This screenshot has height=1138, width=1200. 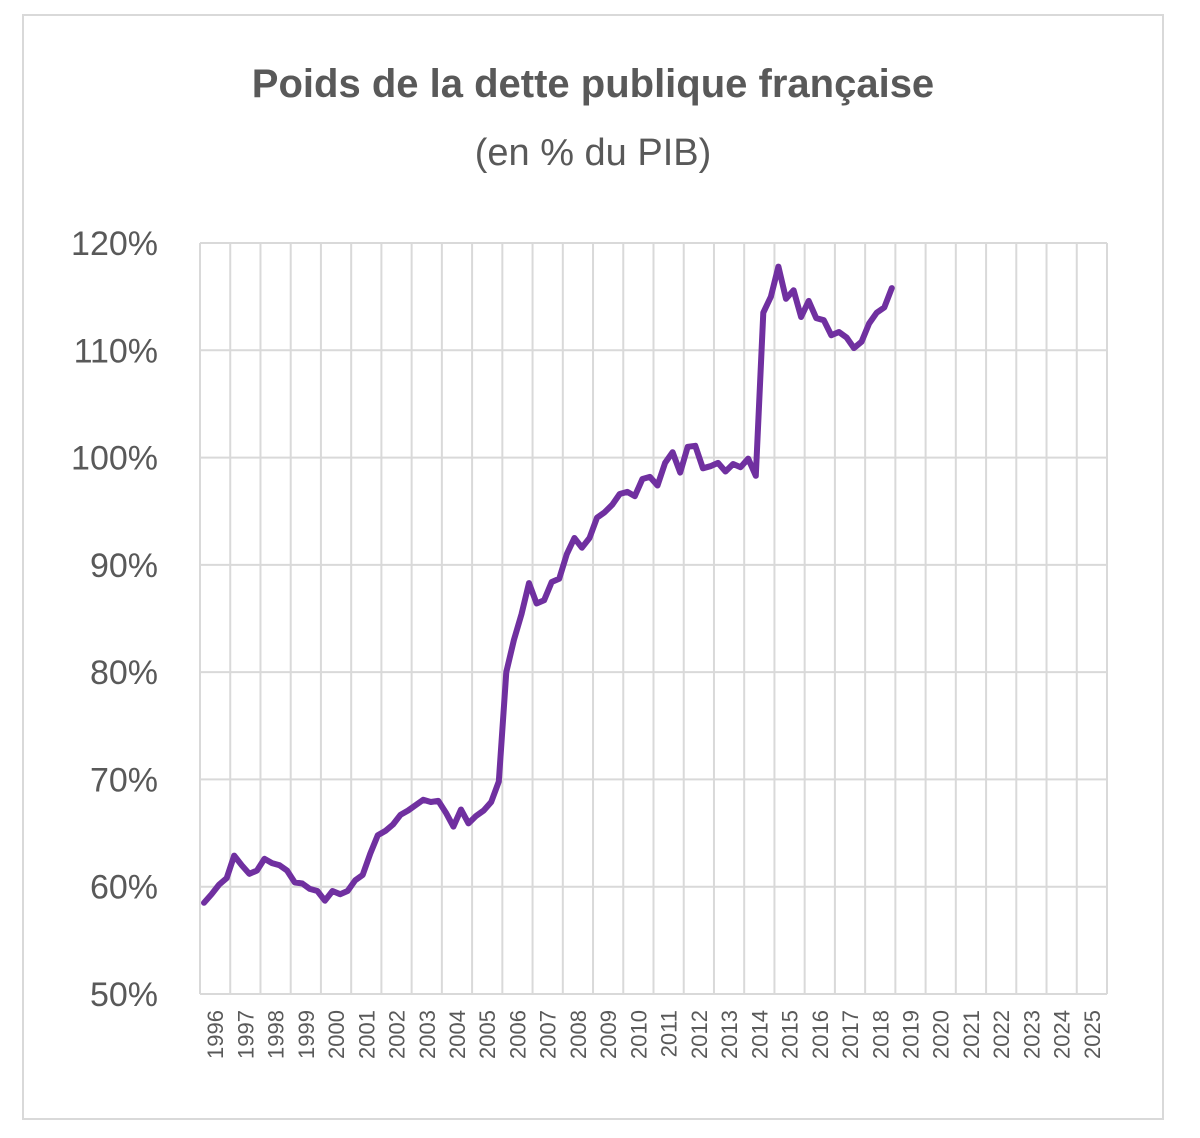 I want to click on y-tick-label: 110%, so click(x=116, y=351).